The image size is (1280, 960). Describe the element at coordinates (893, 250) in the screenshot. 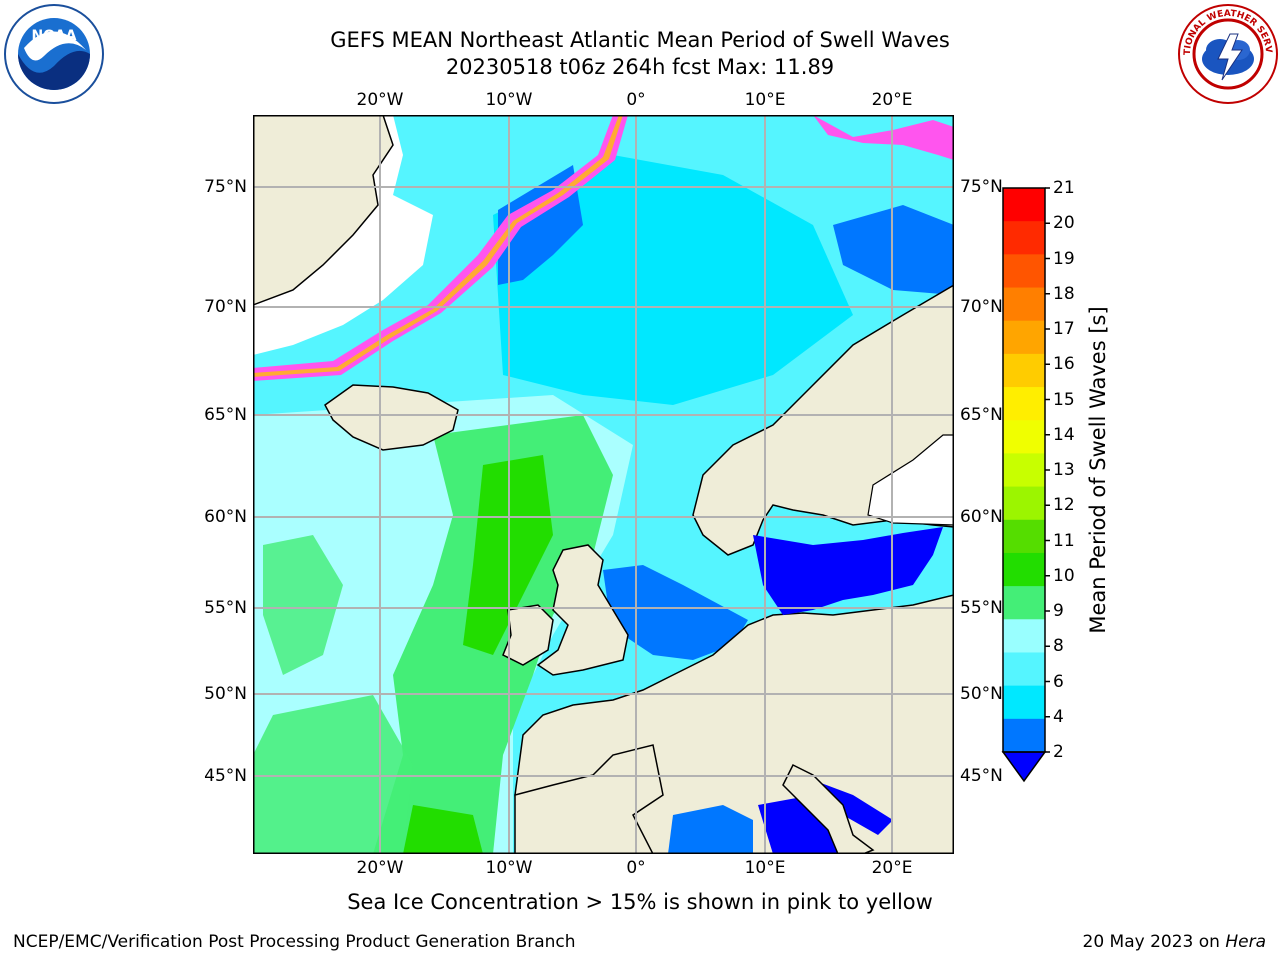

I see `blue-zone-barents` at that location.